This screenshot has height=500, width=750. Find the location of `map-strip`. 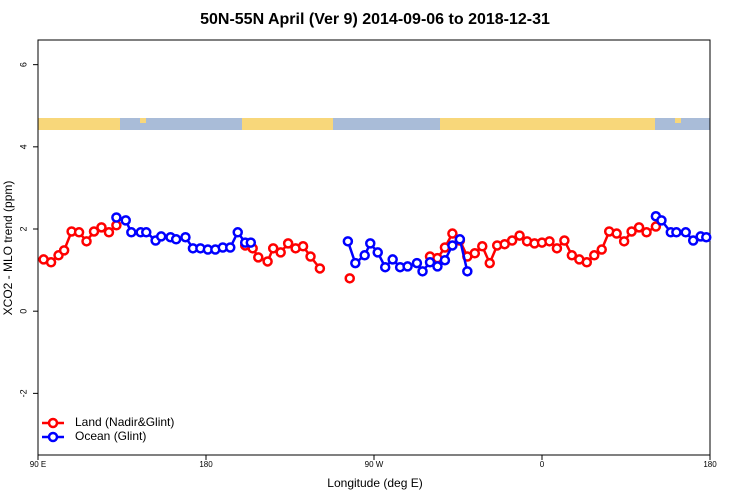

map-strip is located at coordinates (374, 124).